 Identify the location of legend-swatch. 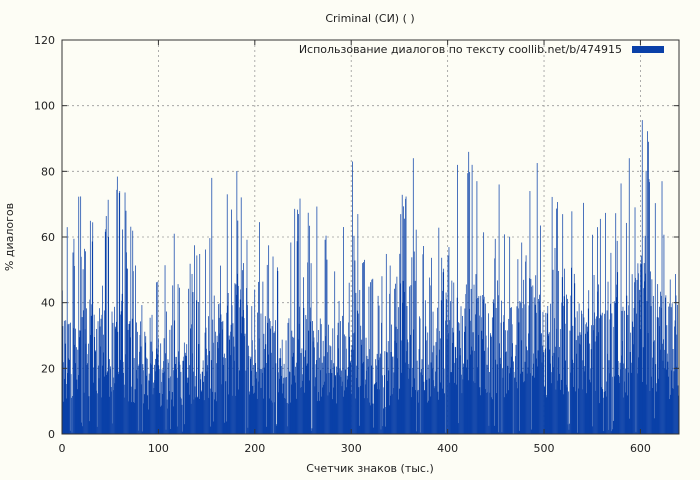
(648, 49).